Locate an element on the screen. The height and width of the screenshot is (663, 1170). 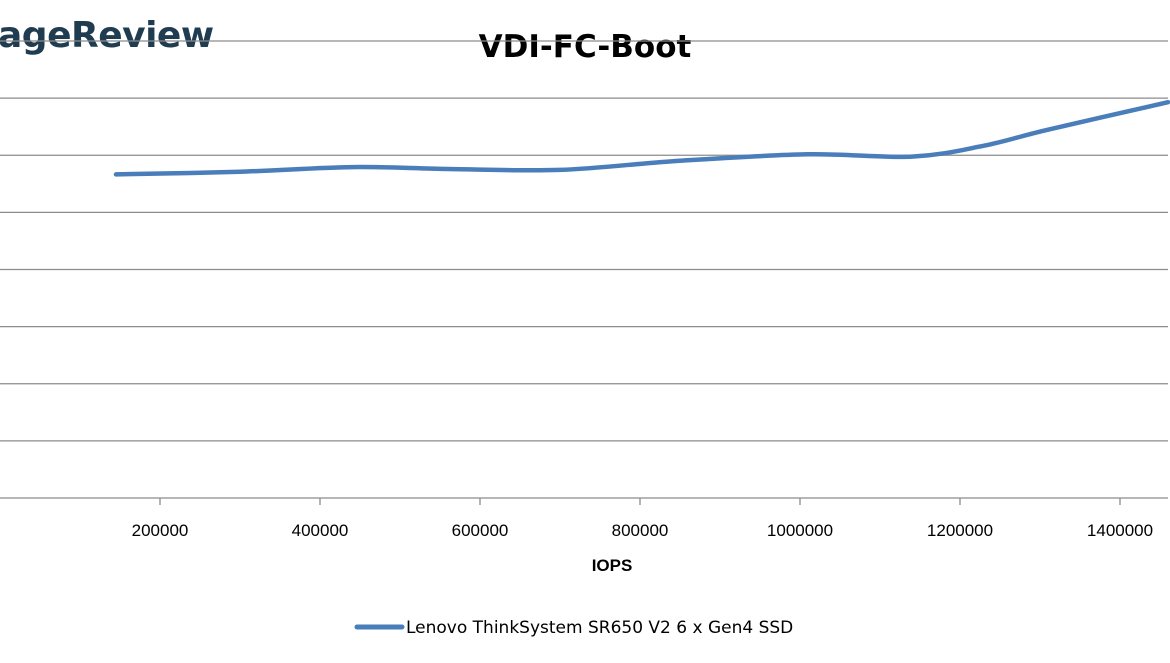
x-tick-label: 1400000 is located at coordinates (1120, 530).